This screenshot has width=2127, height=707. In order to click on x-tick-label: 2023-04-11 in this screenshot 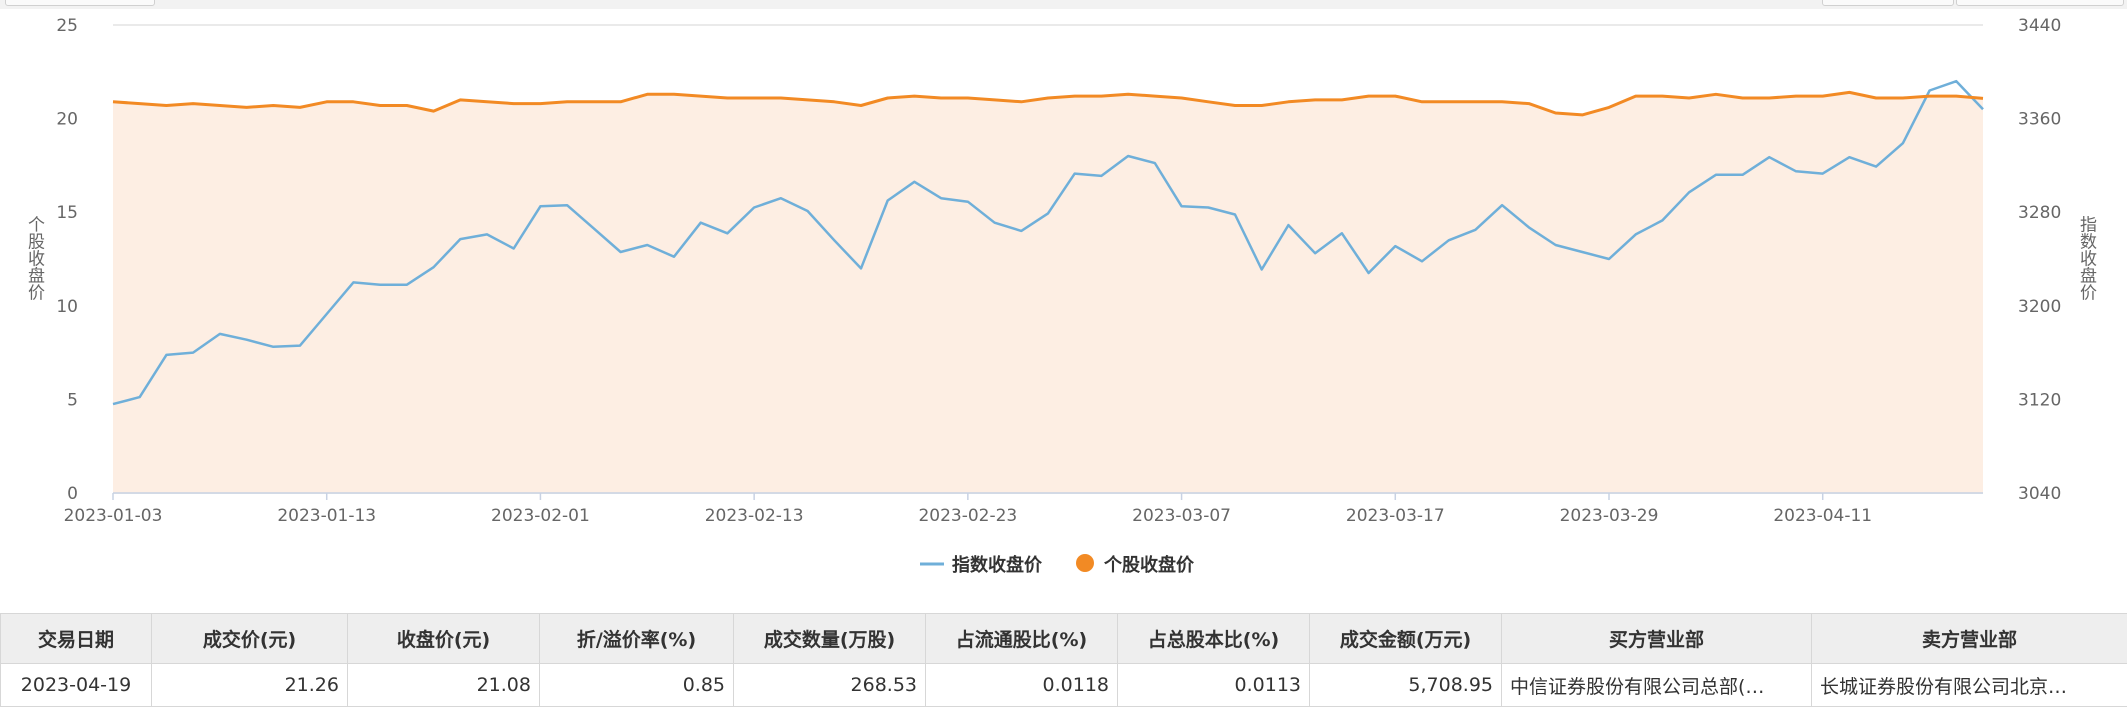, I will do `click(1822, 516)`.